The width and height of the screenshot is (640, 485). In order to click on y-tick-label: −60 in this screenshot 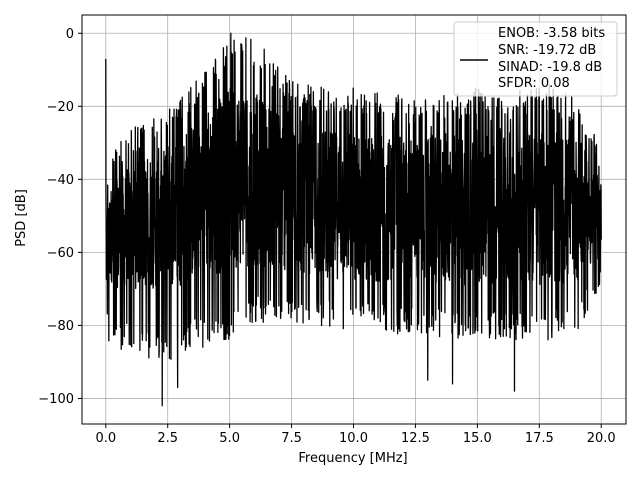, I will do `click(60, 253)`.